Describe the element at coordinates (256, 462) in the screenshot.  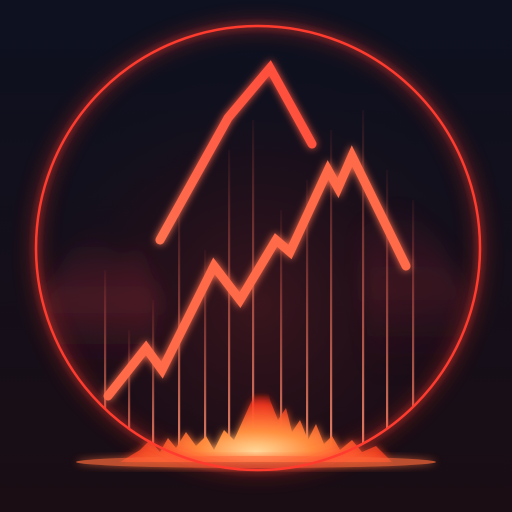
I see `ground-glow` at that location.